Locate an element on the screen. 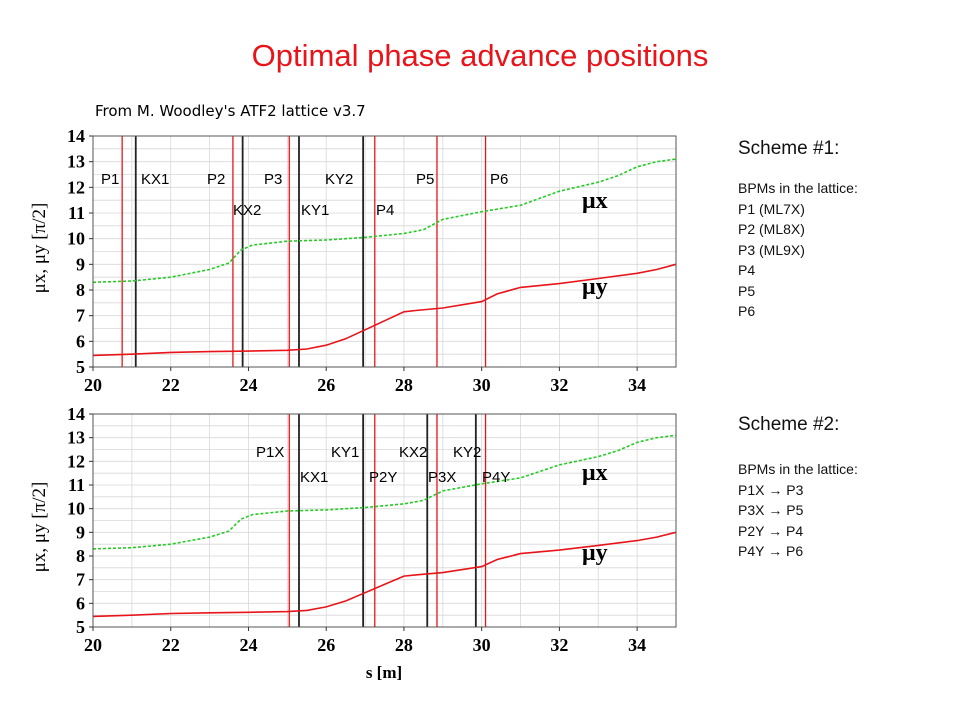 The width and height of the screenshot is (960, 720). chart2-ytick-label: 10 is located at coordinates (76, 509).